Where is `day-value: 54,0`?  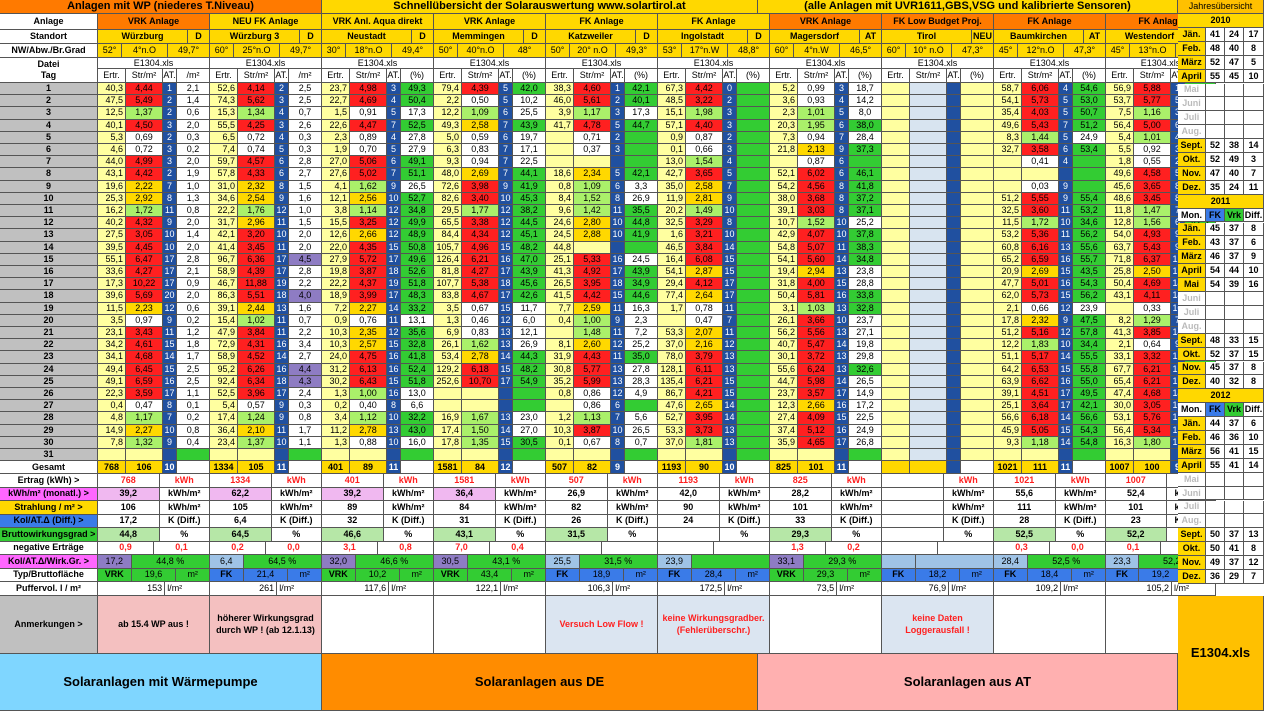
day-value: 54,0 is located at coordinates (1120, 235).